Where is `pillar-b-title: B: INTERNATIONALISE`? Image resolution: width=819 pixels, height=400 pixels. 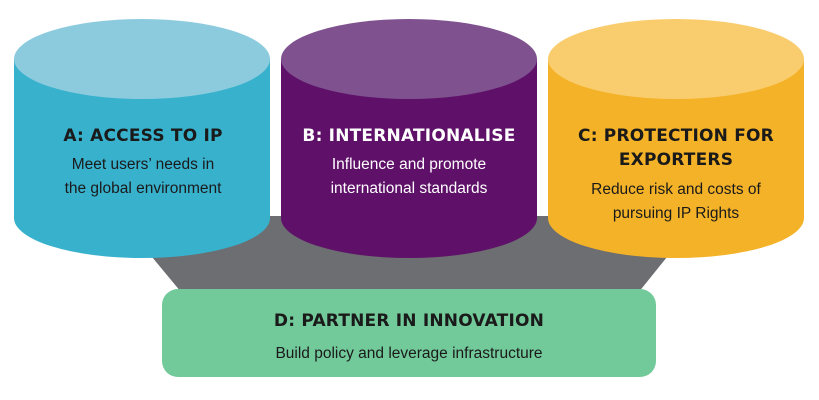
pillar-b-title: B: INTERNATIONALISE is located at coordinates (408, 136).